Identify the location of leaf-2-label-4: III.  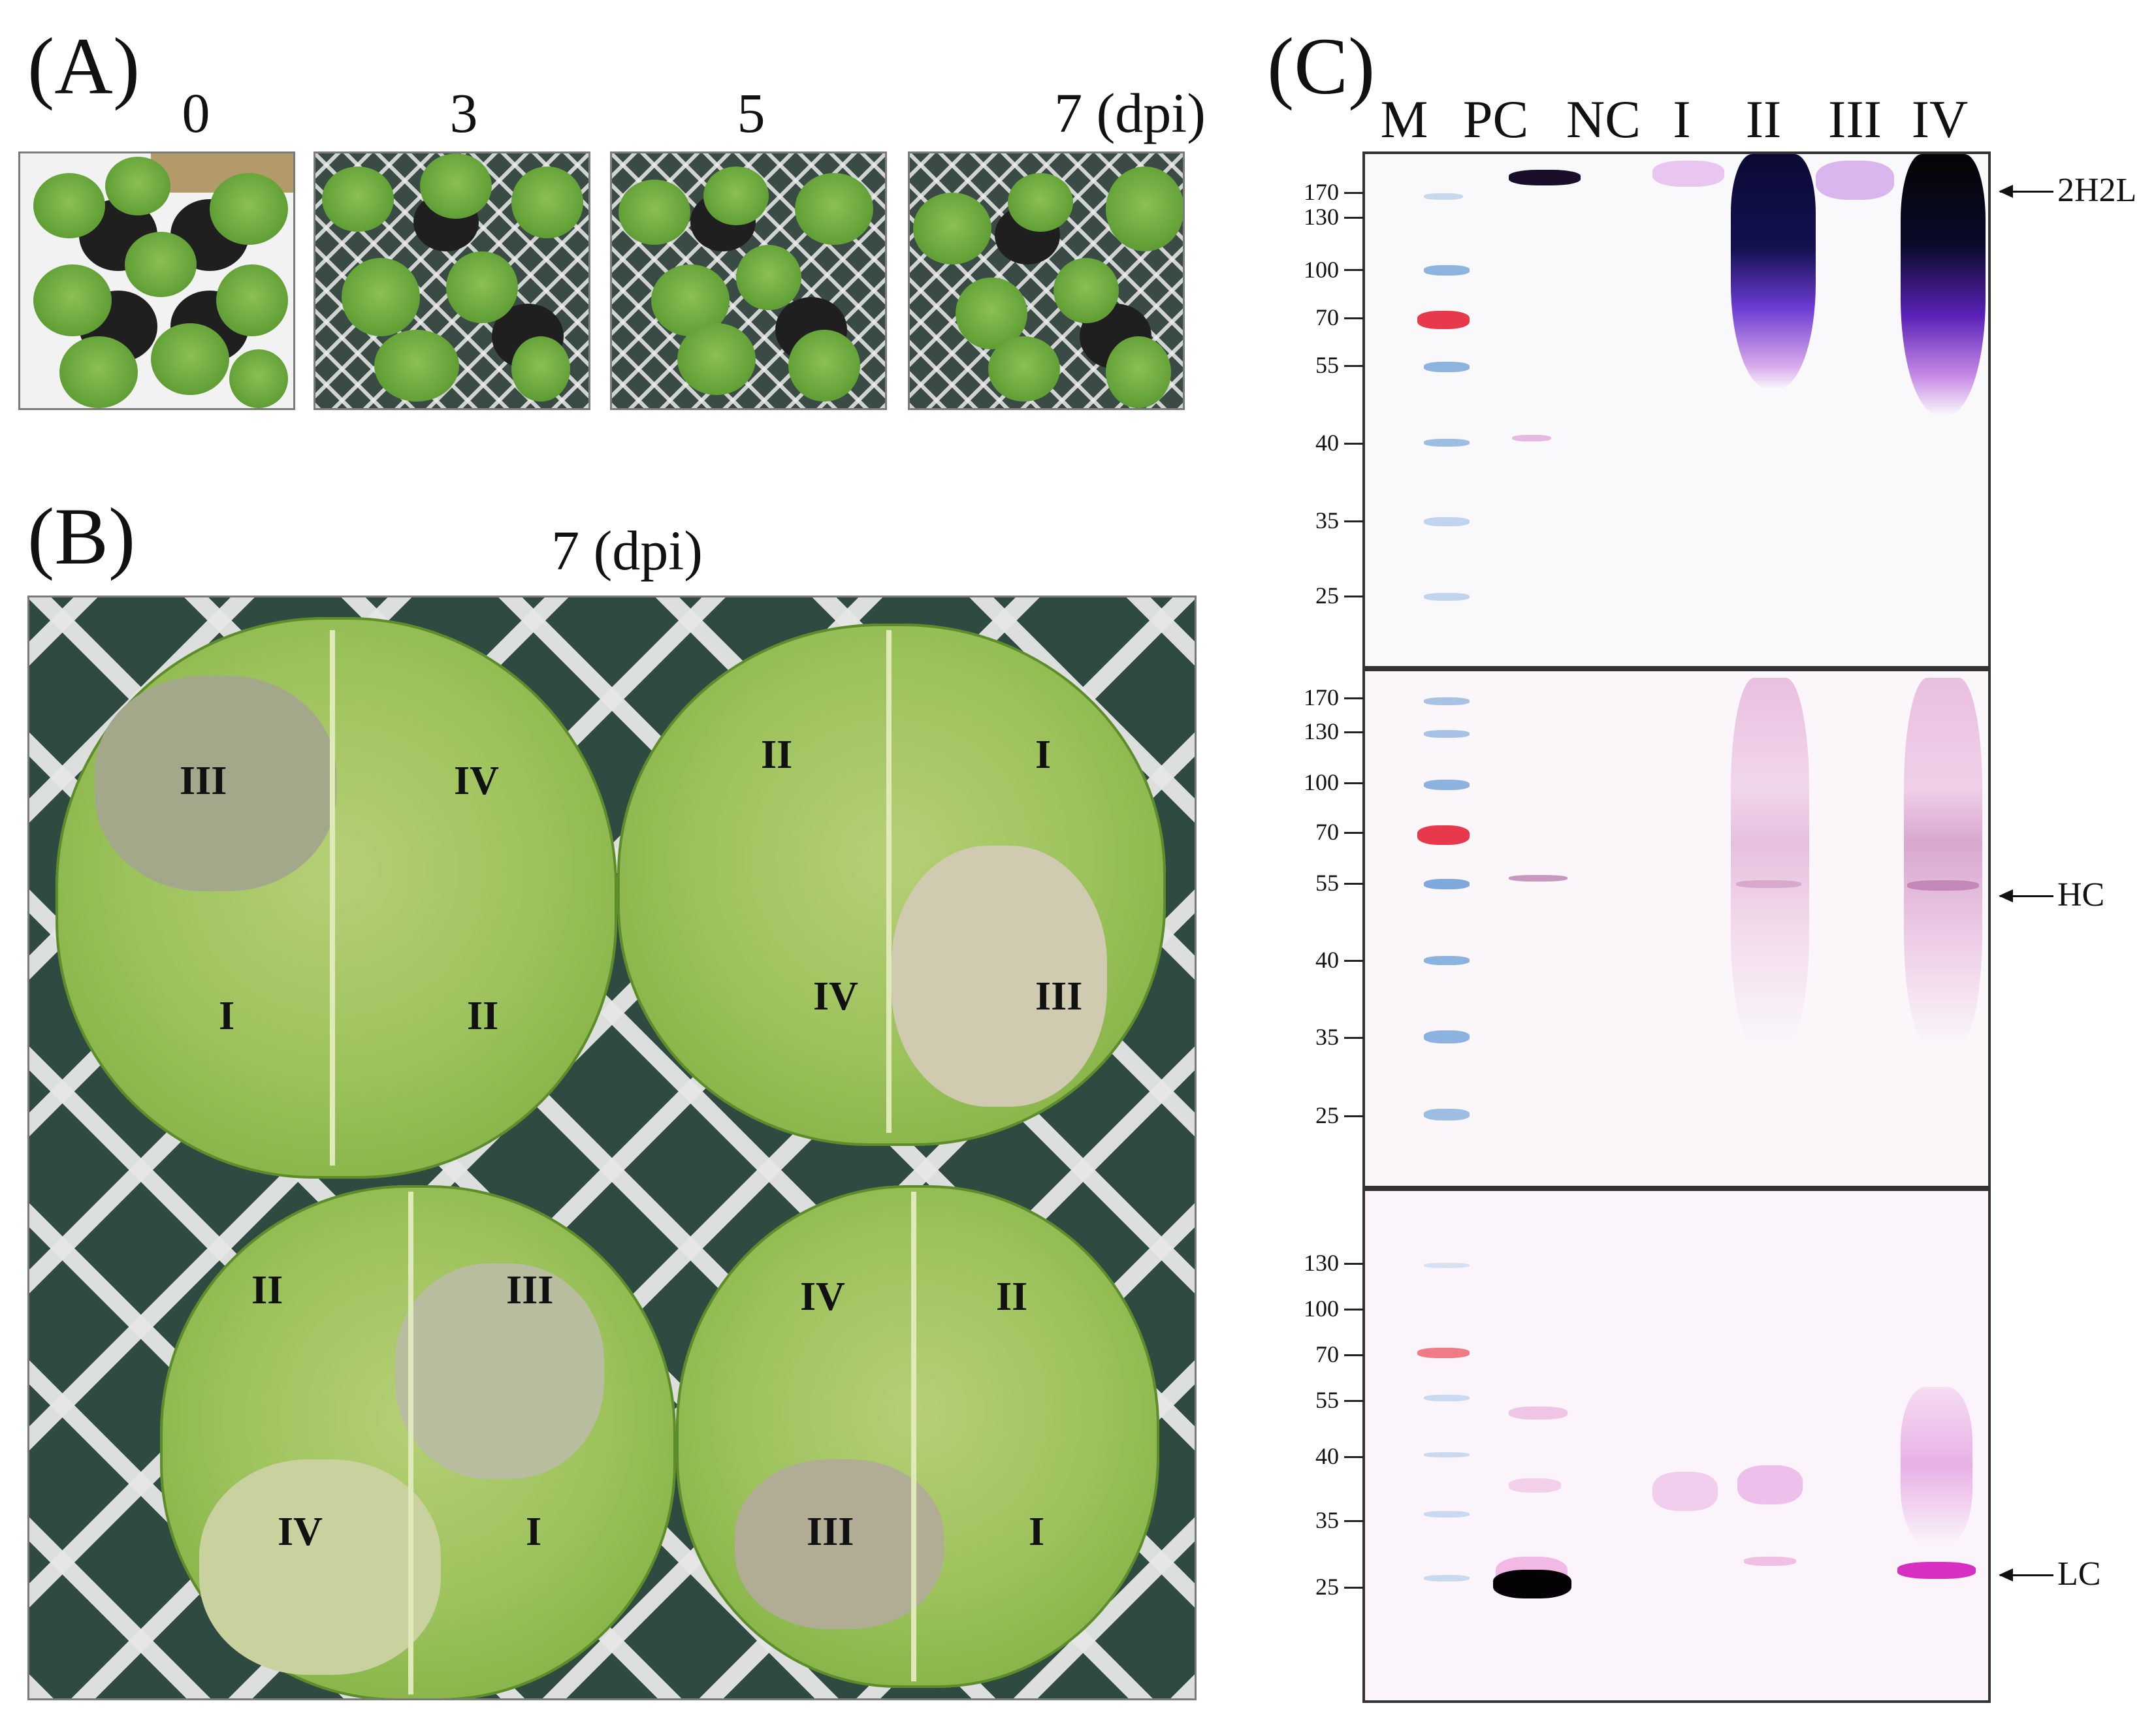
(1059, 997).